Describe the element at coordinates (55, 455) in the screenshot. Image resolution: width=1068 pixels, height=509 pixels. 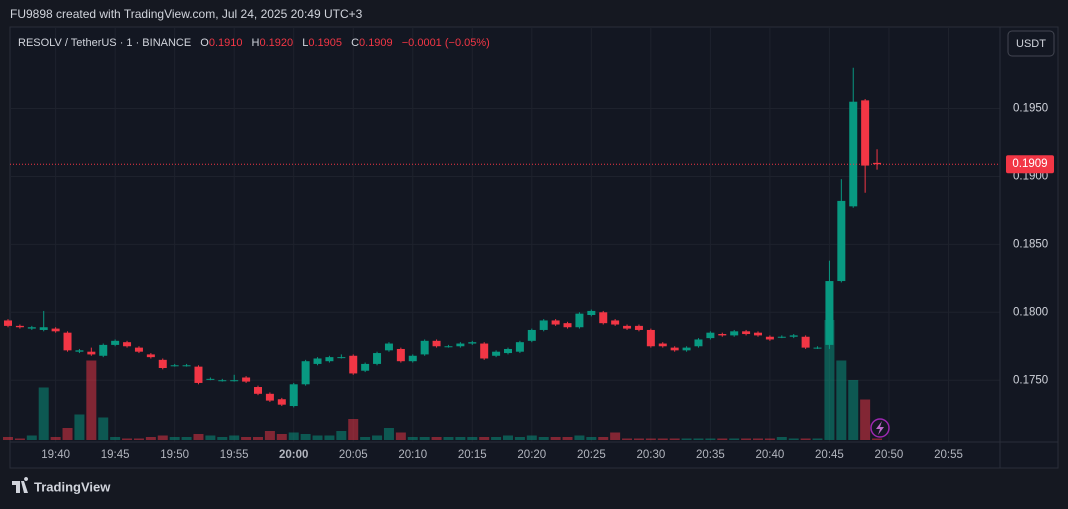
I see `x-tick-label: 19:40` at that location.